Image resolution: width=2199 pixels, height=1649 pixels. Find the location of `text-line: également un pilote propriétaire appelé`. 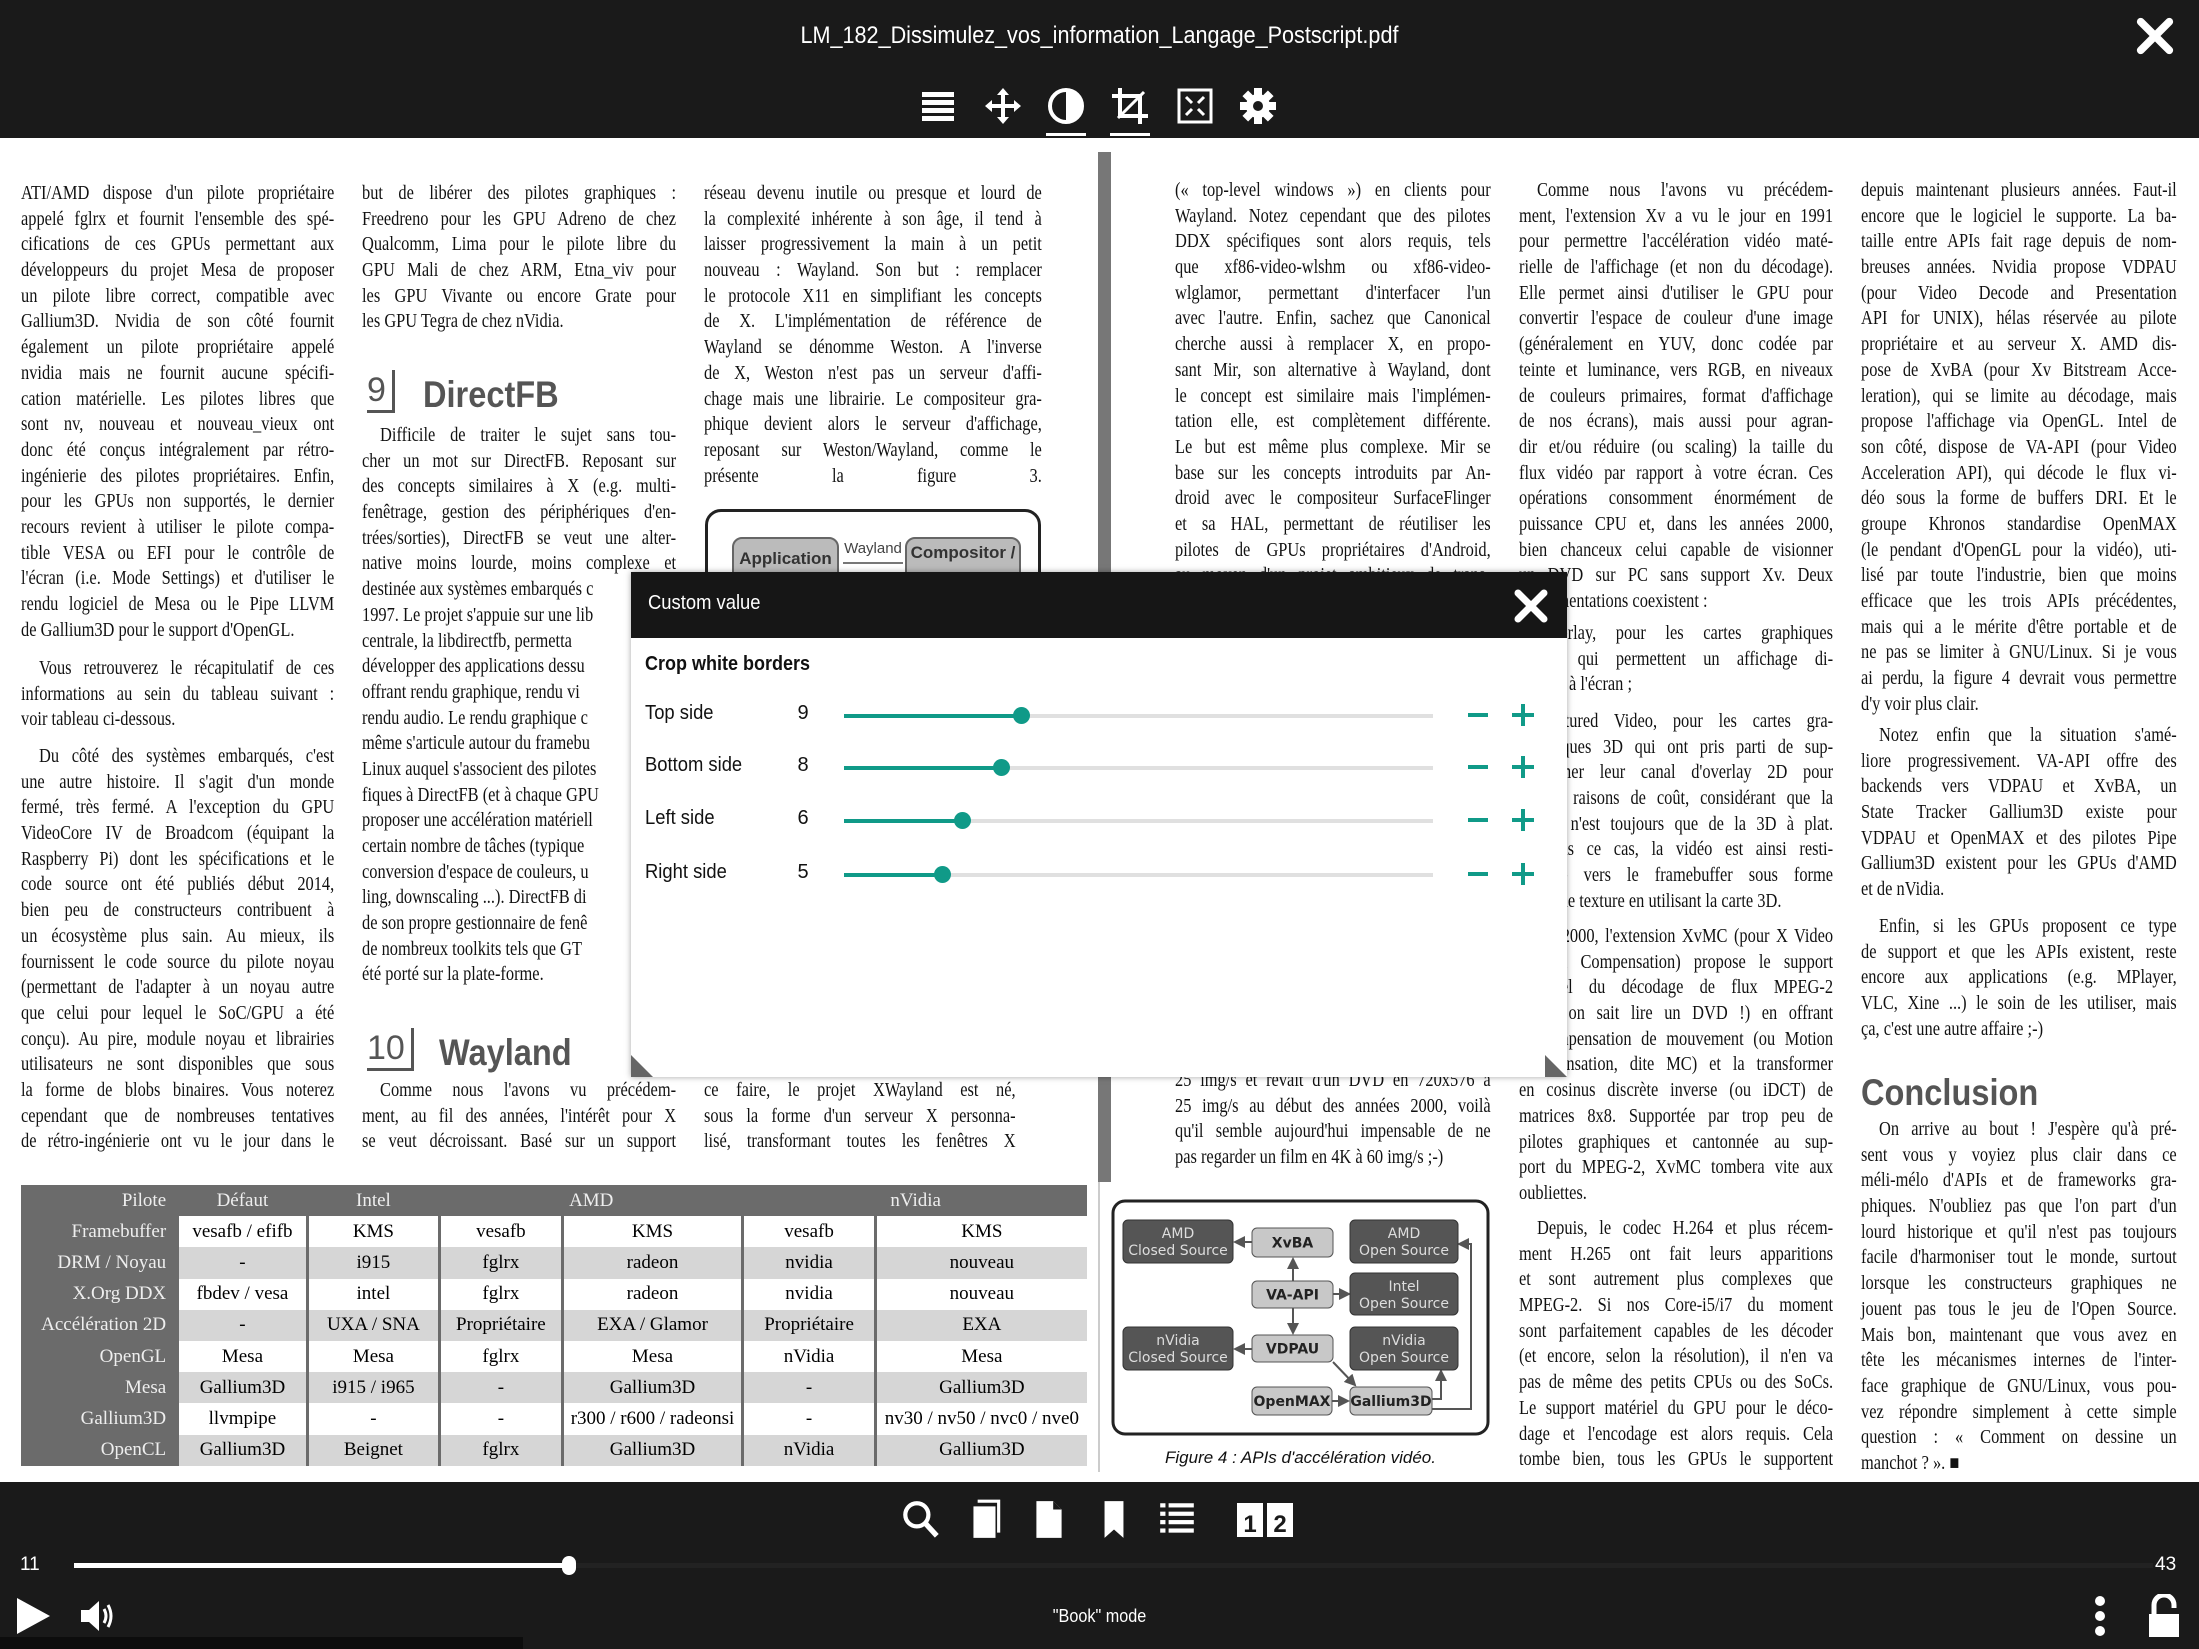

text-line: également un pilote propriétaire appelé is located at coordinates (178, 347).